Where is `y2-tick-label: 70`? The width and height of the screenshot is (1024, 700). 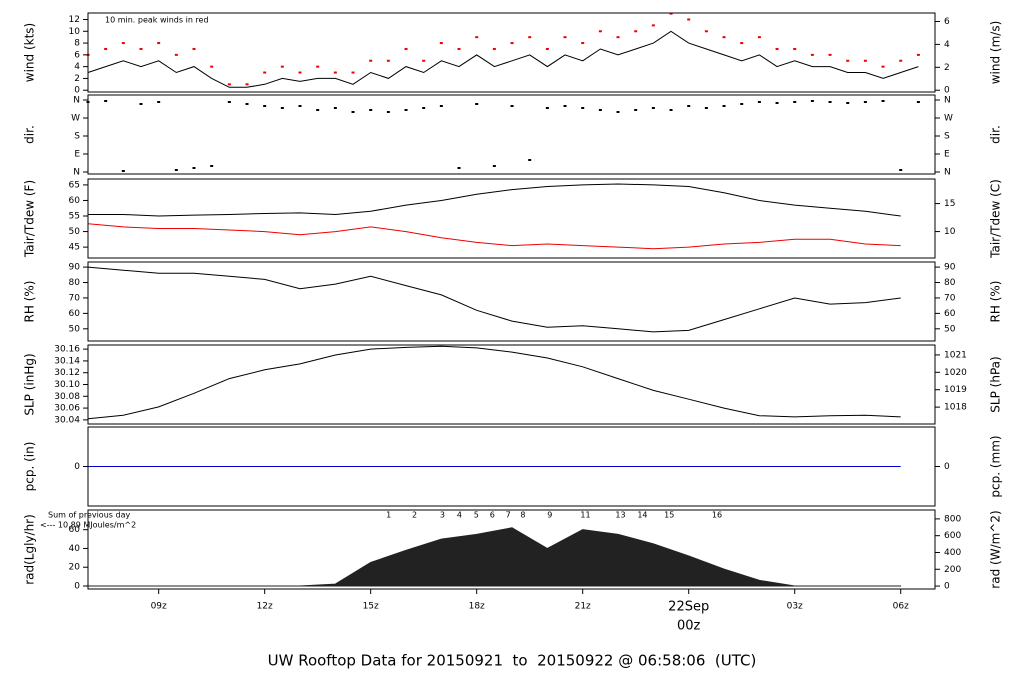
y2-tick-label: 70 is located at coordinates (950, 298).